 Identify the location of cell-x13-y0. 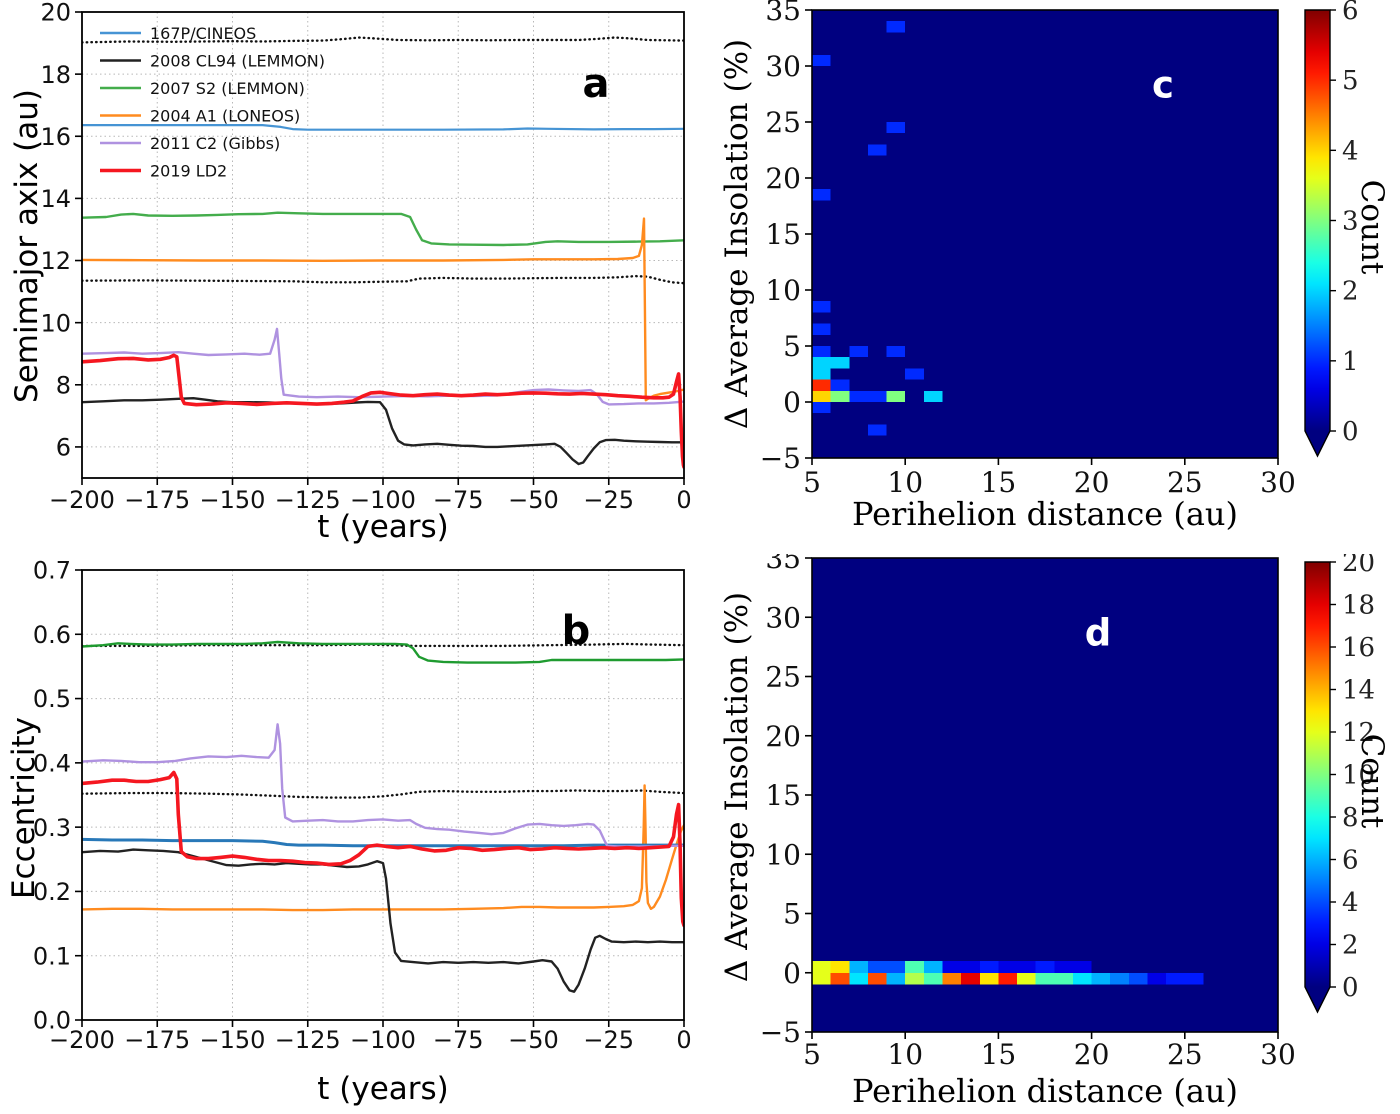
(970, 966).